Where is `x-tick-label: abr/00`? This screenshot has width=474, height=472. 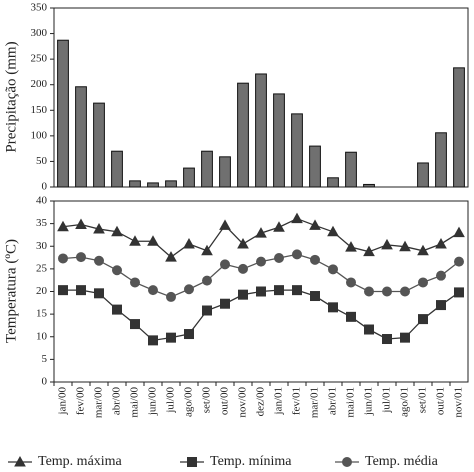
x-tick-label: abr/00 is located at coordinates (117, 401).